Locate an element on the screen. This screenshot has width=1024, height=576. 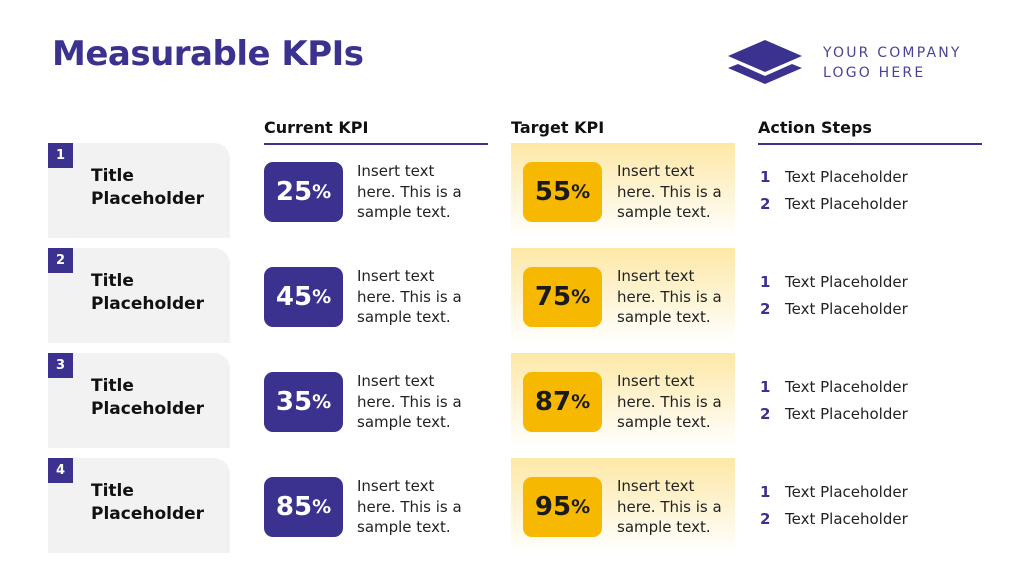
kpi-value: 85 is located at coordinates (294, 507).